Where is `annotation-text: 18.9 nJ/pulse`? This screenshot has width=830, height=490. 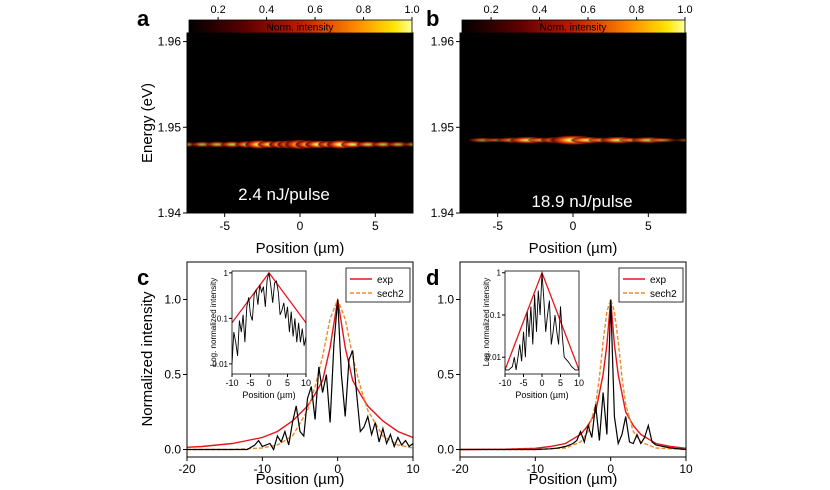
annotation-text: 18.9 nJ/pulse is located at coordinates (581, 201).